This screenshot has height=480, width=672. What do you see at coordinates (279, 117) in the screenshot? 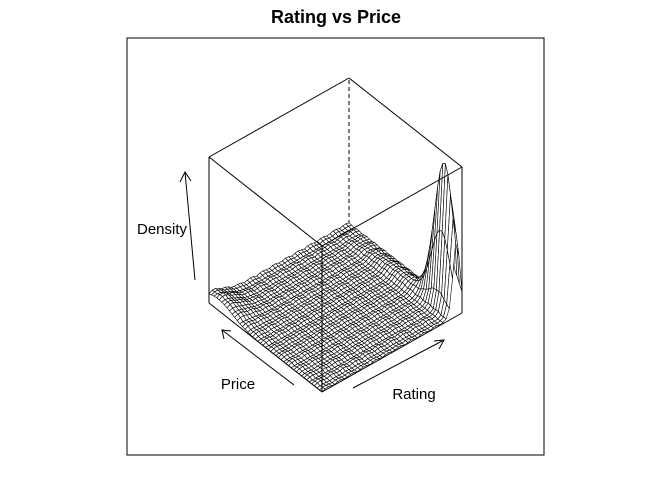
I see `box-edge-top-back-left` at bounding box center [279, 117].